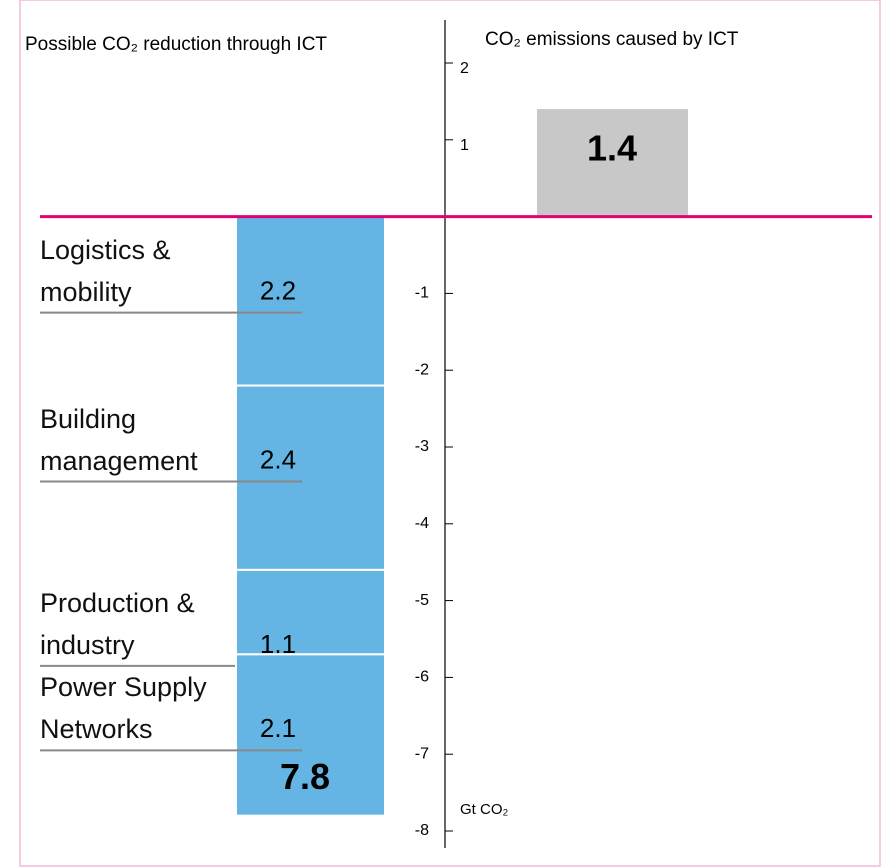 This screenshot has height=867, width=887. What do you see at coordinates (278, 290) in the screenshot?
I see `value-label: 2.2` at bounding box center [278, 290].